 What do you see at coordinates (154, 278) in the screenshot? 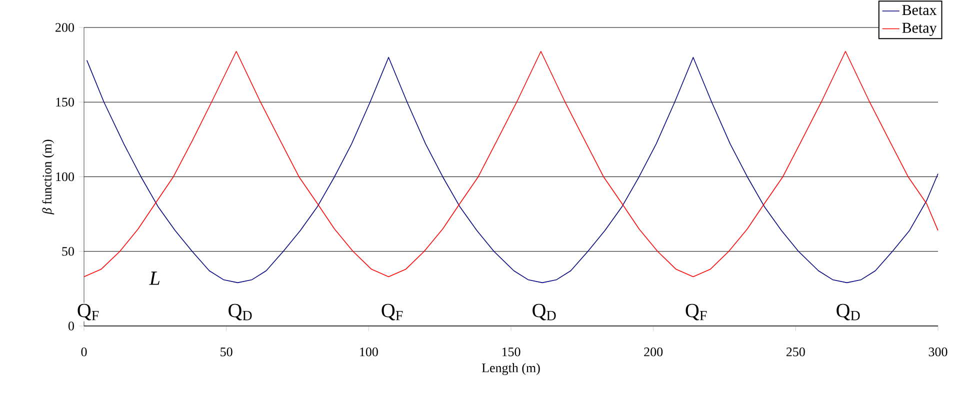
I see `annotation: L` at bounding box center [154, 278].